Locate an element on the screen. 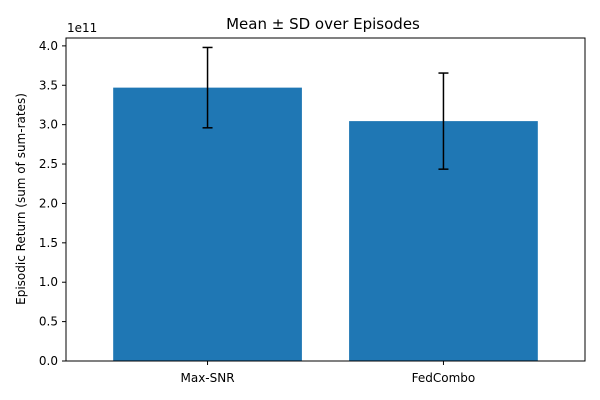  y-tick-label: 2.5 is located at coordinates (48, 164).